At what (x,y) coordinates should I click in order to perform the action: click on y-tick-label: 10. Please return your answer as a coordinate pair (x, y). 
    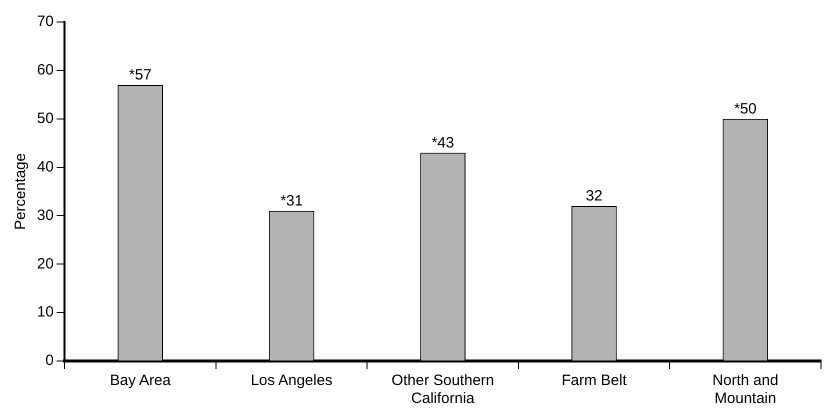
    Looking at the image, I should click on (45, 312).